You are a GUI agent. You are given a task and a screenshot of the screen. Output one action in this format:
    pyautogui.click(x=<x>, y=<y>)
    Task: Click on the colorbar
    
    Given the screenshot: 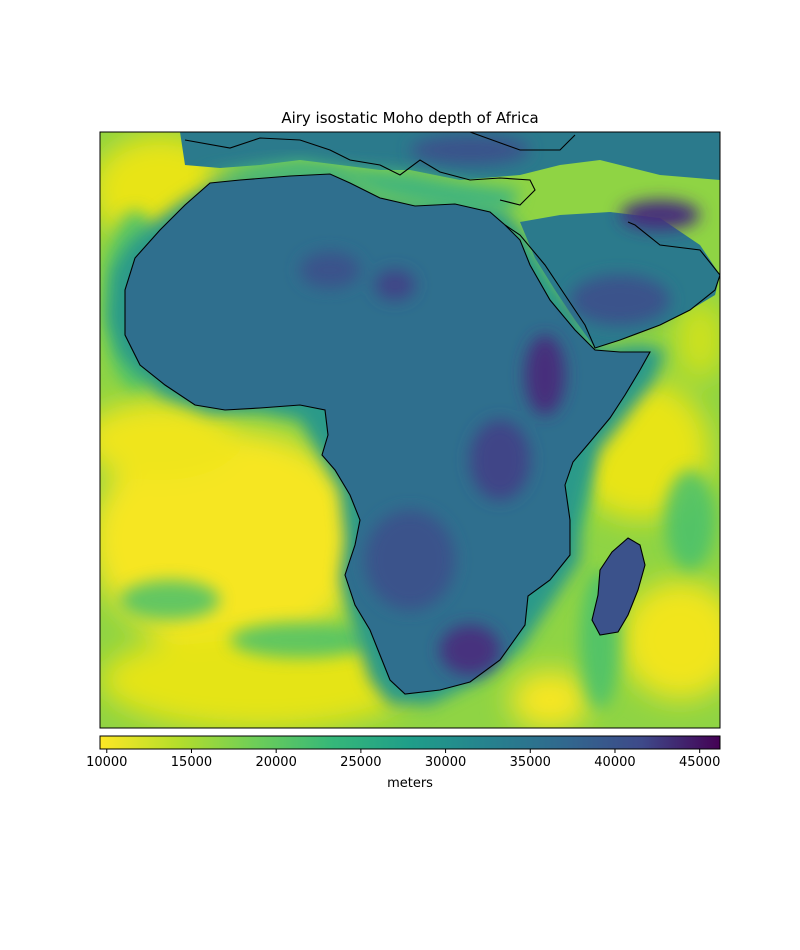 What is the action you would take?
    pyautogui.click(x=410, y=744)
    